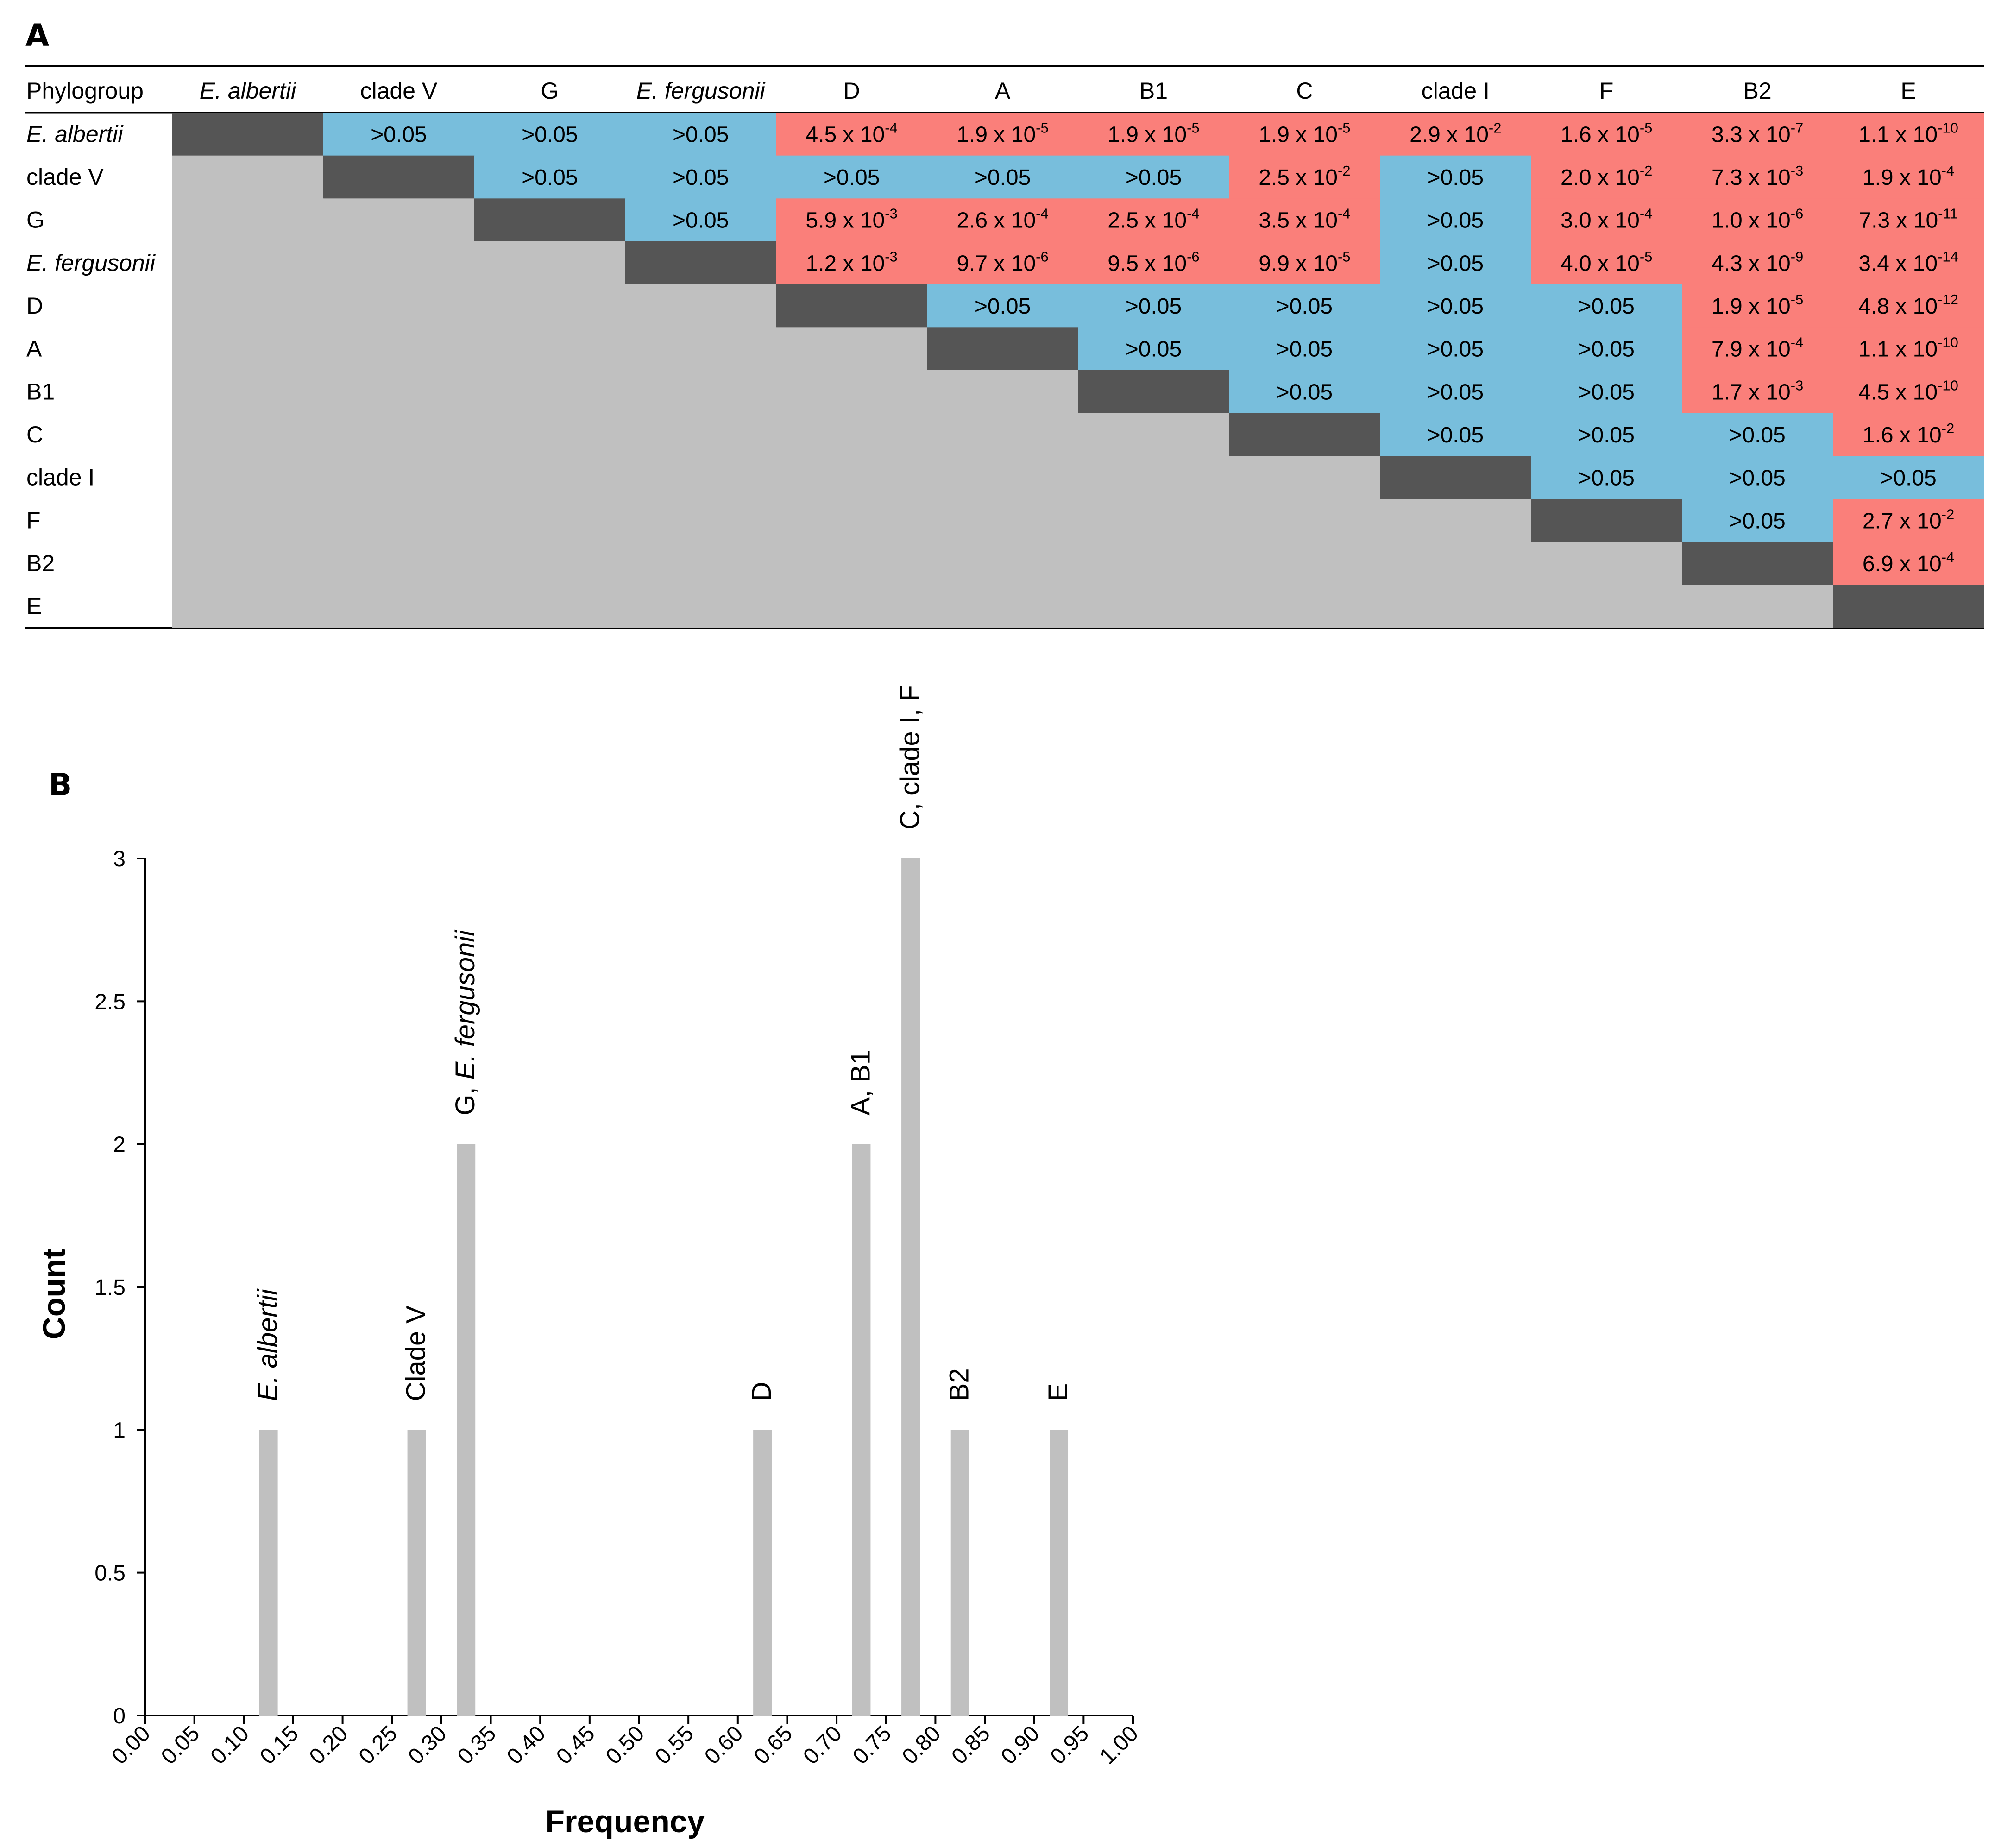 The image size is (2001, 1848). Describe the element at coordinates (910, 757) in the screenshot. I see `bar-label: C, clade I, F` at that location.